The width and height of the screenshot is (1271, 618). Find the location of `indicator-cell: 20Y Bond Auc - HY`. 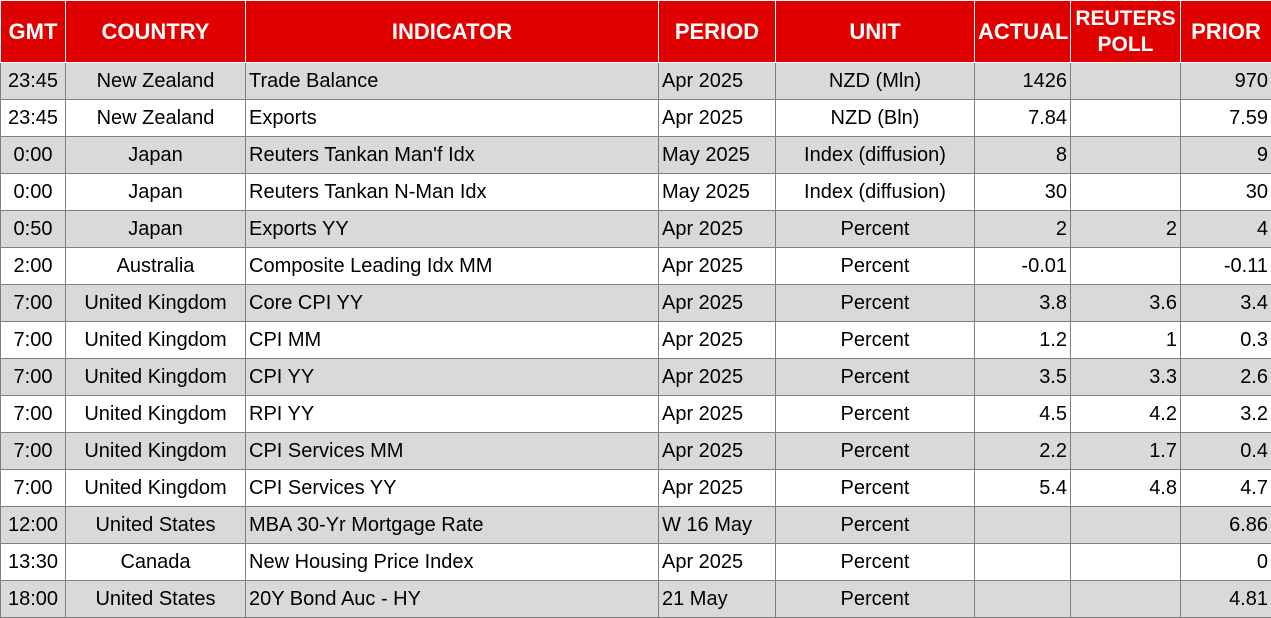

indicator-cell: 20Y Bond Auc - HY is located at coordinates (452, 599).